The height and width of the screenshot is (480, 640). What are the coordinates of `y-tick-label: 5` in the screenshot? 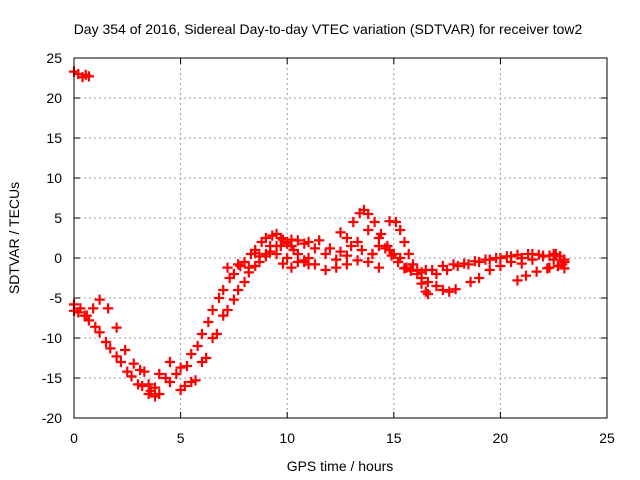 It's located at (58, 218).